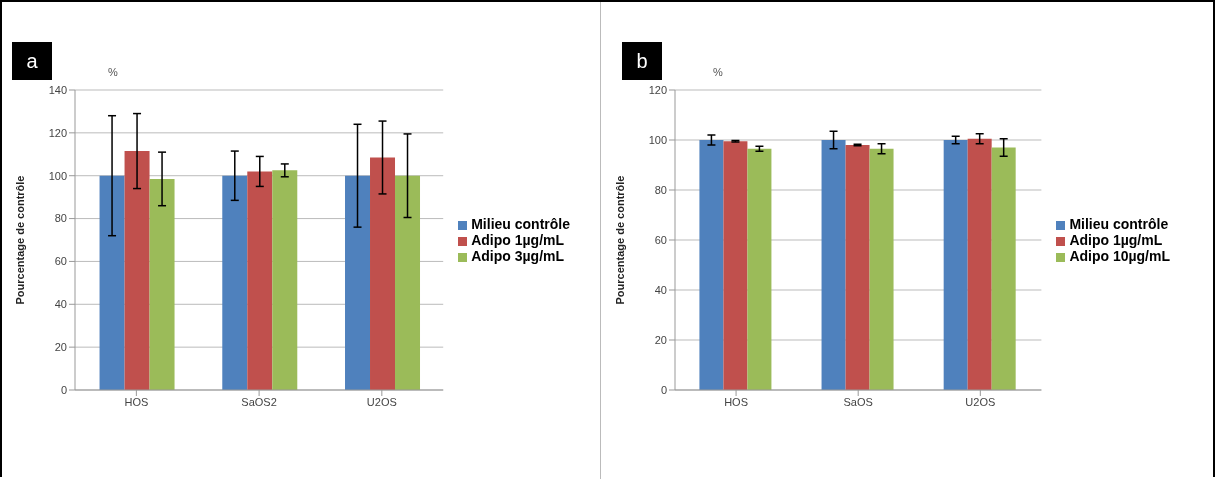 The image size is (1215, 479). I want to click on legend-label: Adipo 10µg/mL, so click(1119, 256).